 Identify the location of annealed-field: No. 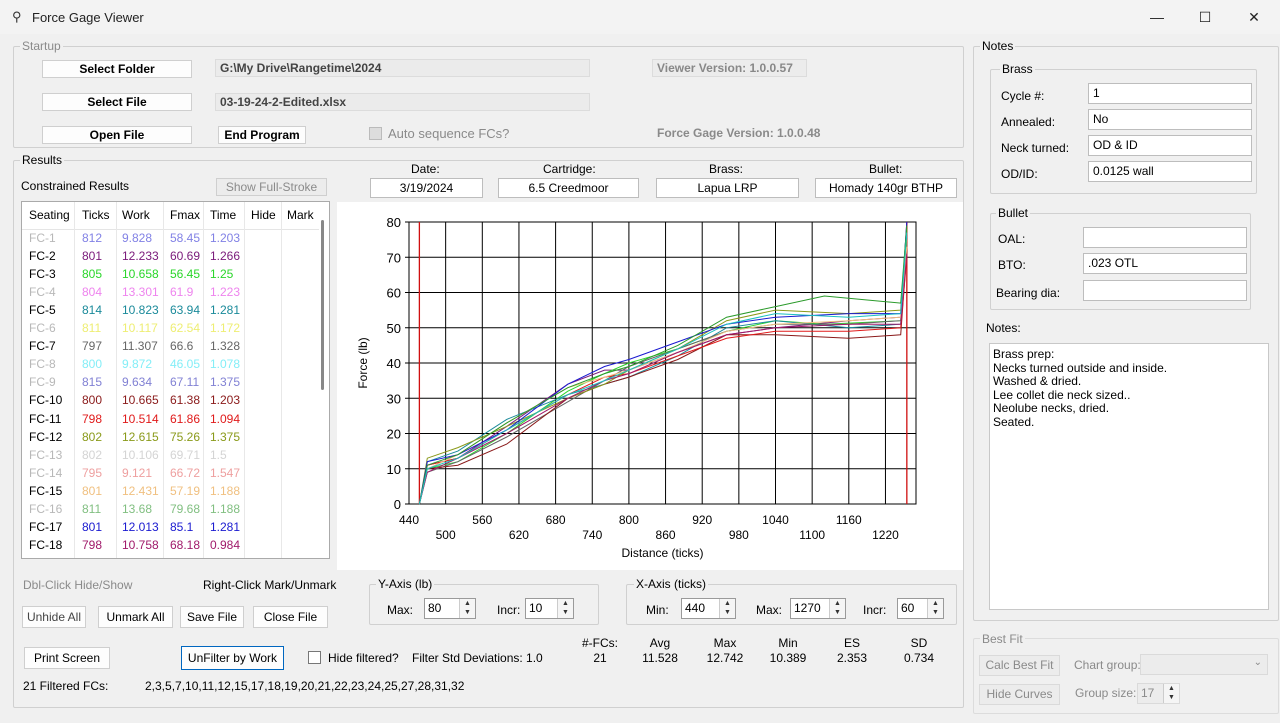
(1170, 119).